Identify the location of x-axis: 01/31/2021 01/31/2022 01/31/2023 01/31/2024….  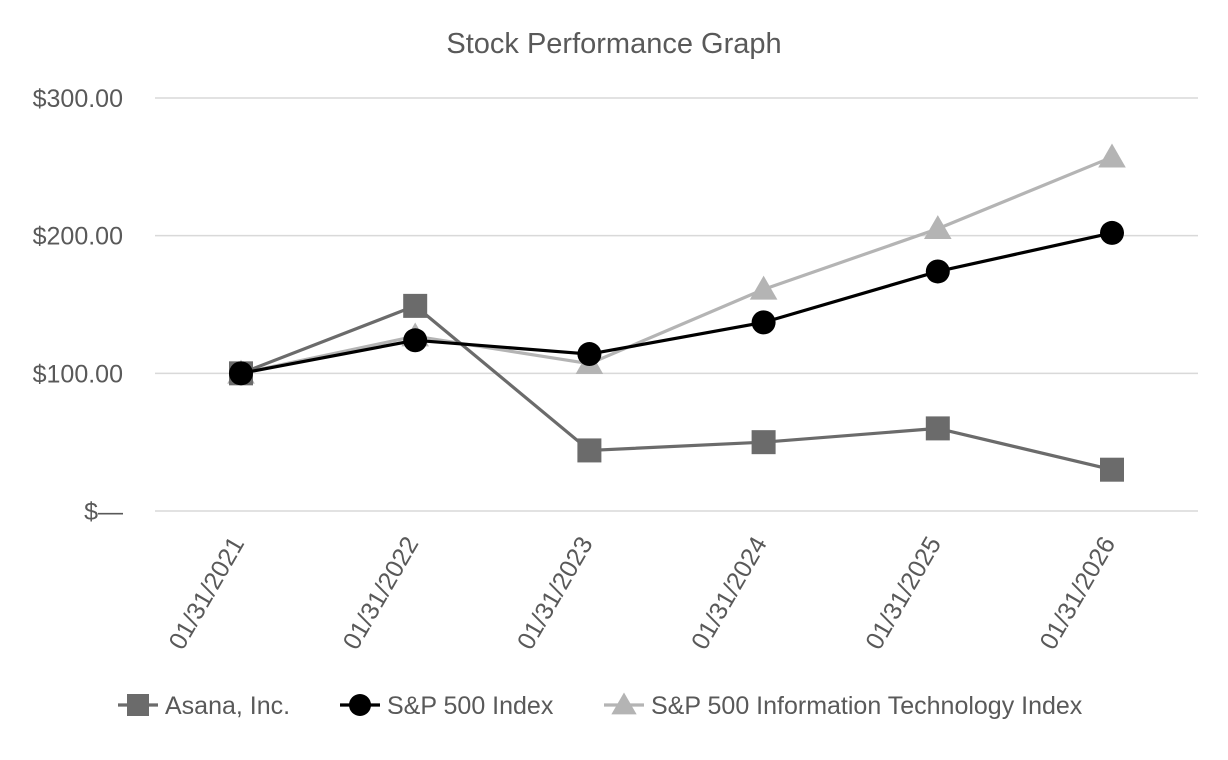
(642, 593).